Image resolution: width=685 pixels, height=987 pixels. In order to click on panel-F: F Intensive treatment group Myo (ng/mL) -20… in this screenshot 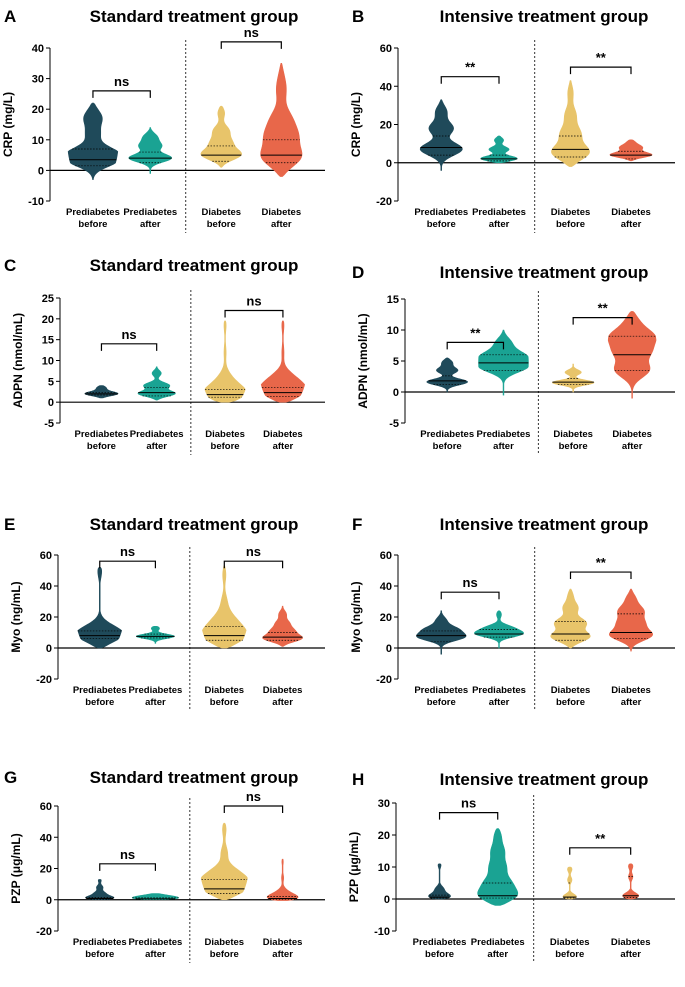, I will do `click(512, 613)`.